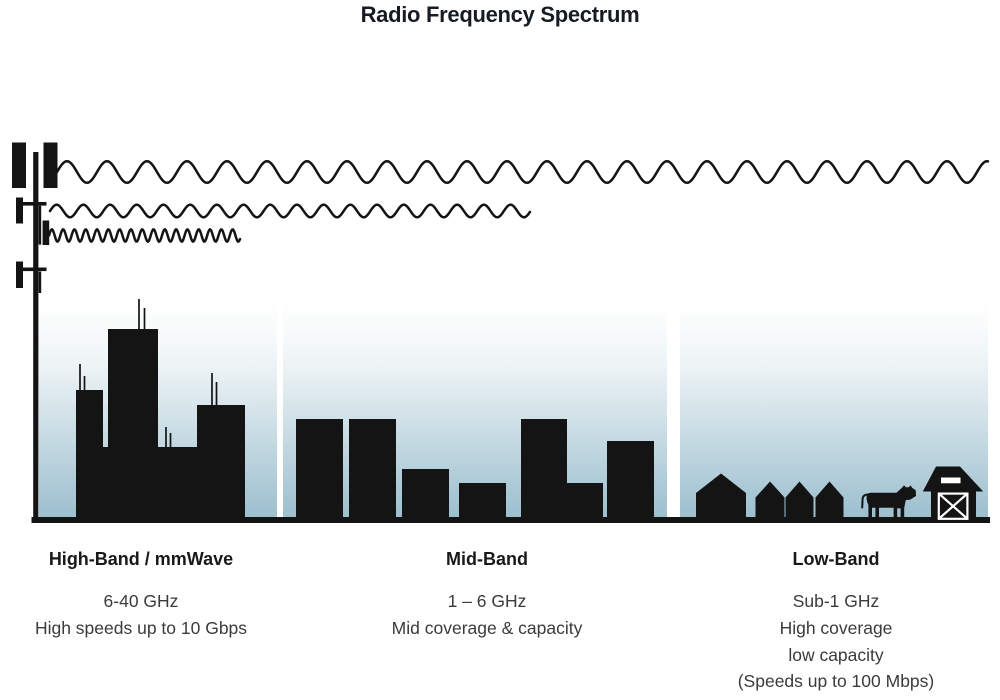 This screenshot has width=1000, height=700. I want to click on band-heading: High-Band / mmWave, so click(141, 559).